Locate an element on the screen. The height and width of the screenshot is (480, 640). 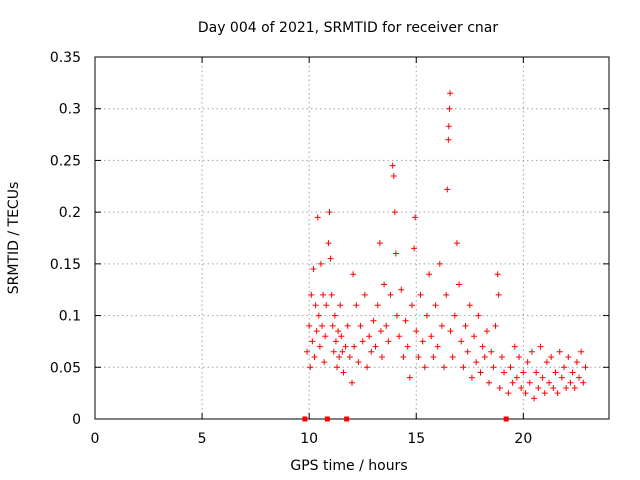
y-tick-label: 0.05 is located at coordinates (65, 368).